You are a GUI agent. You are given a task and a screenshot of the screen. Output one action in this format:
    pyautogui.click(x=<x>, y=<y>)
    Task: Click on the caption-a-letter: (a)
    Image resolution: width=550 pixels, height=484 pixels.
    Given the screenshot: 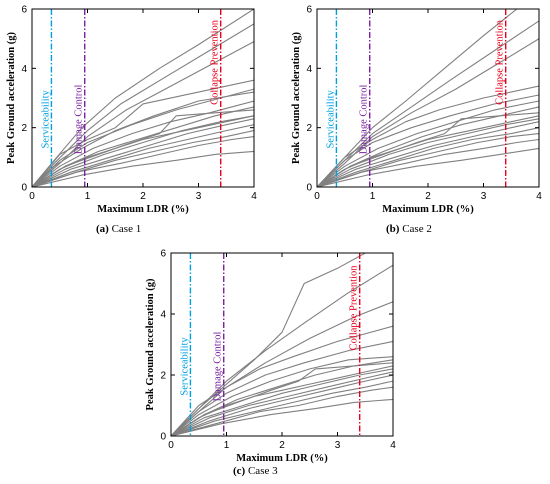 What is the action you would take?
    pyautogui.click(x=102, y=229)
    